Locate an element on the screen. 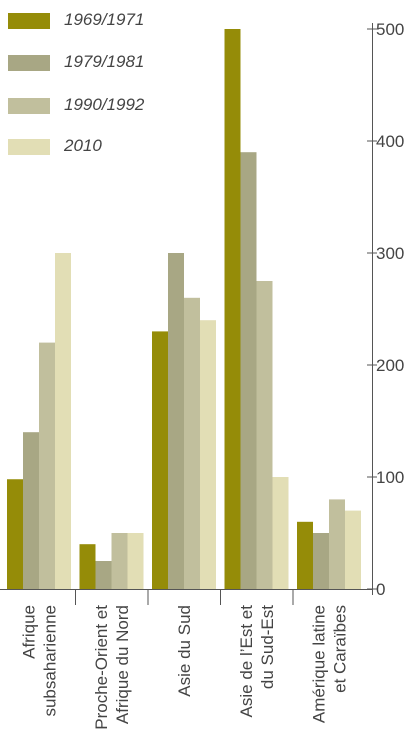  y-tick-label: 400 is located at coordinates (390, 141).